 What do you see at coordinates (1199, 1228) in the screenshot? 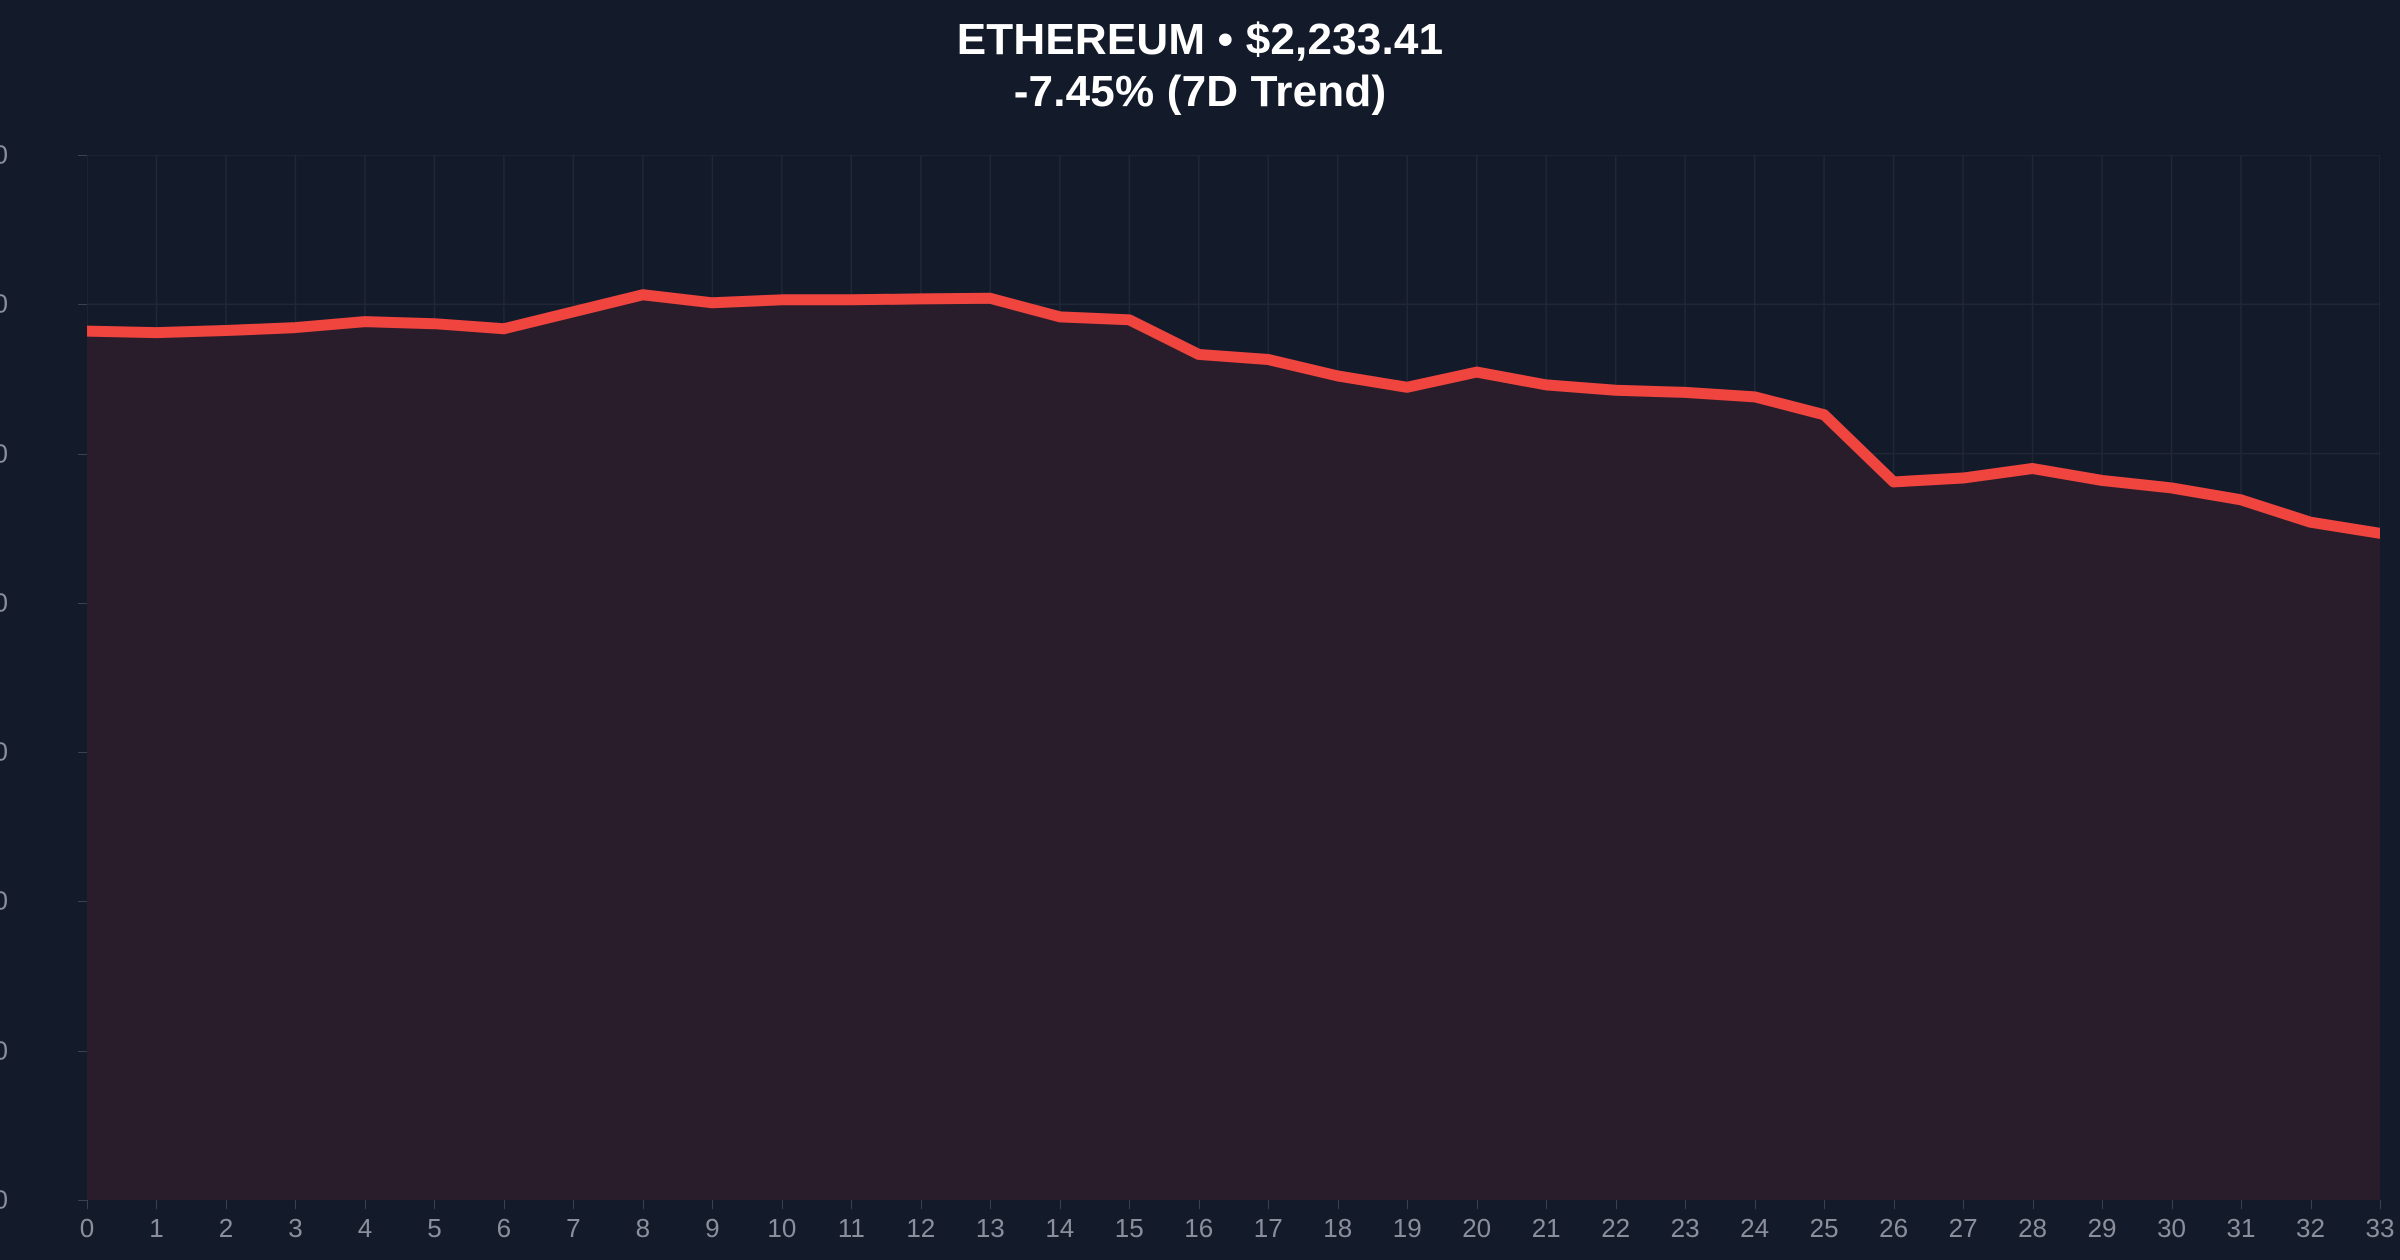
I see `x-tick-label: 16` at bounding box center [1199, 1228].